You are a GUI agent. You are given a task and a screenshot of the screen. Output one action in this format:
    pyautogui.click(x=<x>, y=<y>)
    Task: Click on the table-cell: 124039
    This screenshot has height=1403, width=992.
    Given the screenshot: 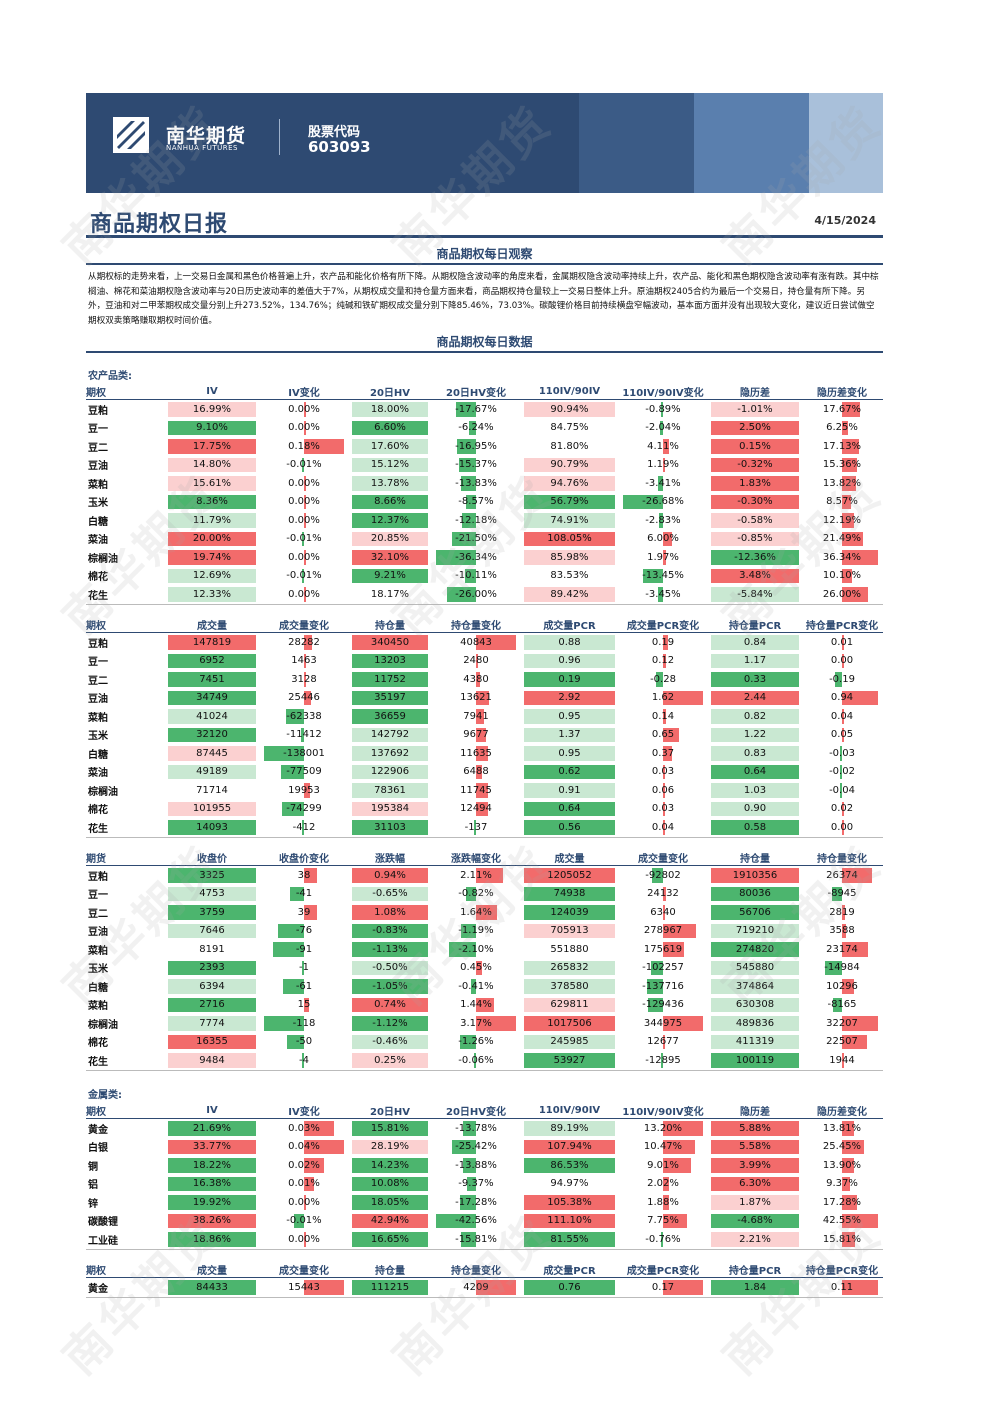 What is the action you would take?
    pyautogui.click(x=569, y=912)
    